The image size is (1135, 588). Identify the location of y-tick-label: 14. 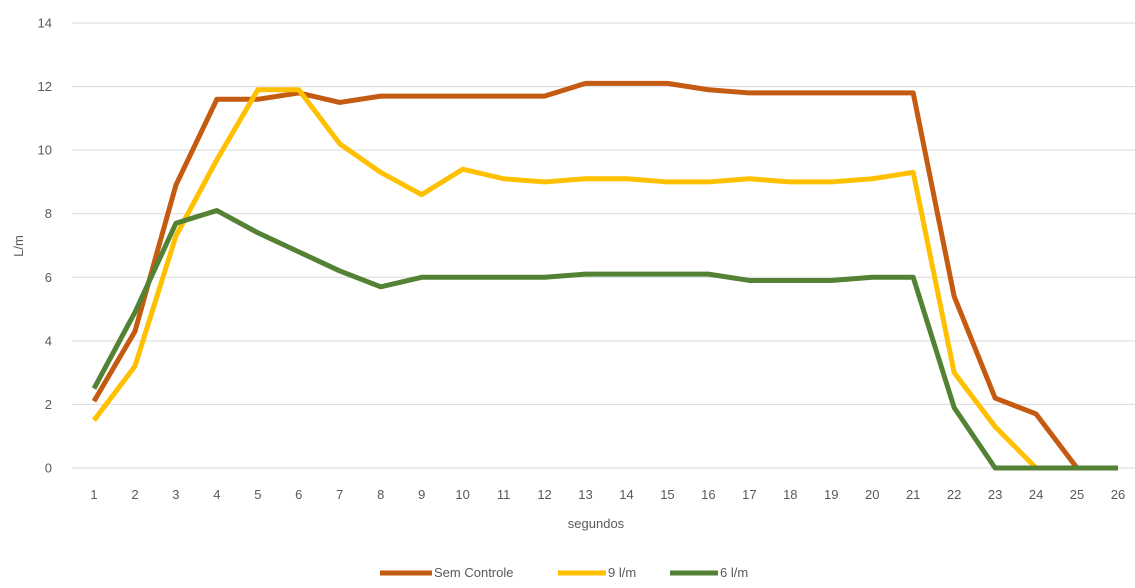
(45, 23).